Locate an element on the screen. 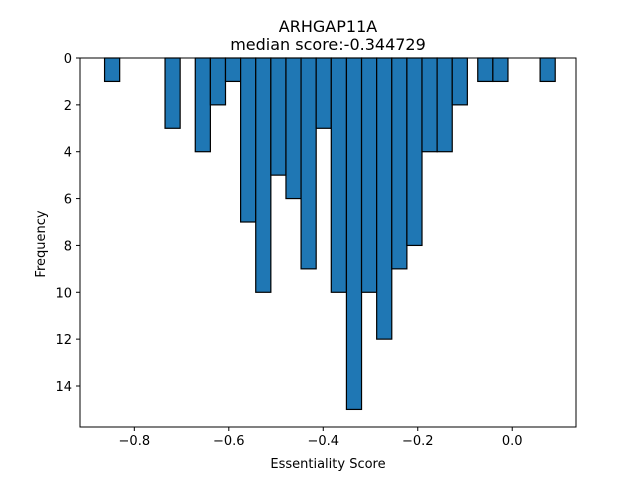 This screenshot has height=485, width=640. x-tick-label: −0.2 is located at coordinates (418, 441).